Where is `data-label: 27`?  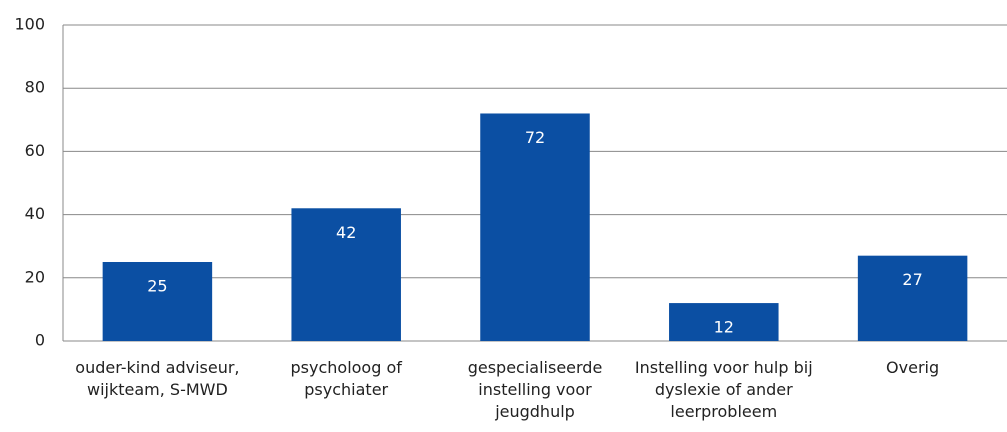
data-label: 27 is located at coordinates (912, 279).